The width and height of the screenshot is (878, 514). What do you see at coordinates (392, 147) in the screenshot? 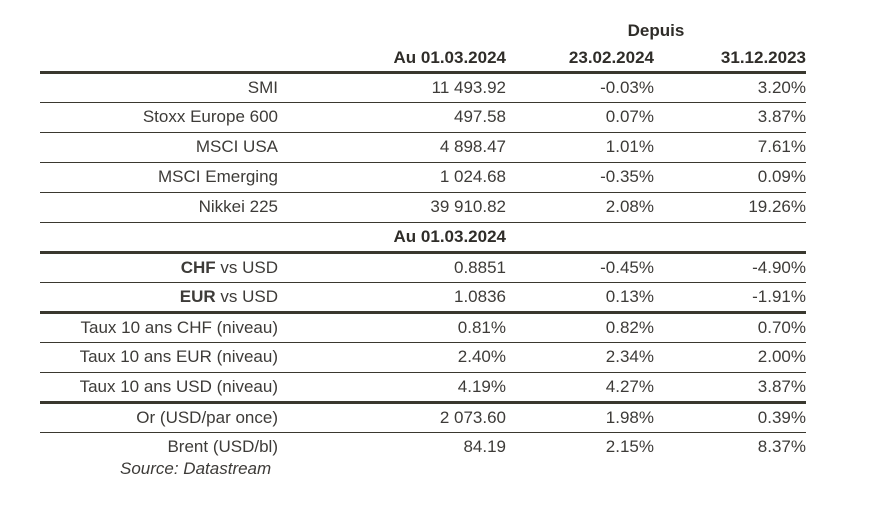
I see `row-value: 4 898.47` at bounding box center [392, 147].